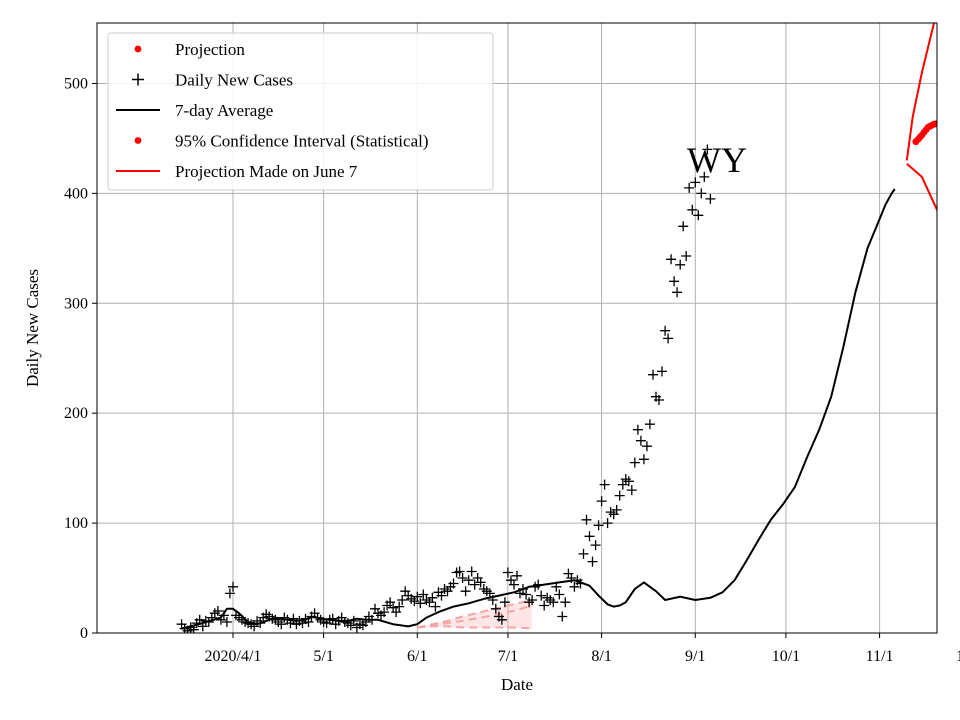 Image resolution: width=960 pixels, height=720 pixels. I want to click on legend-label: Projection Made on June 7, so click(266, 171).